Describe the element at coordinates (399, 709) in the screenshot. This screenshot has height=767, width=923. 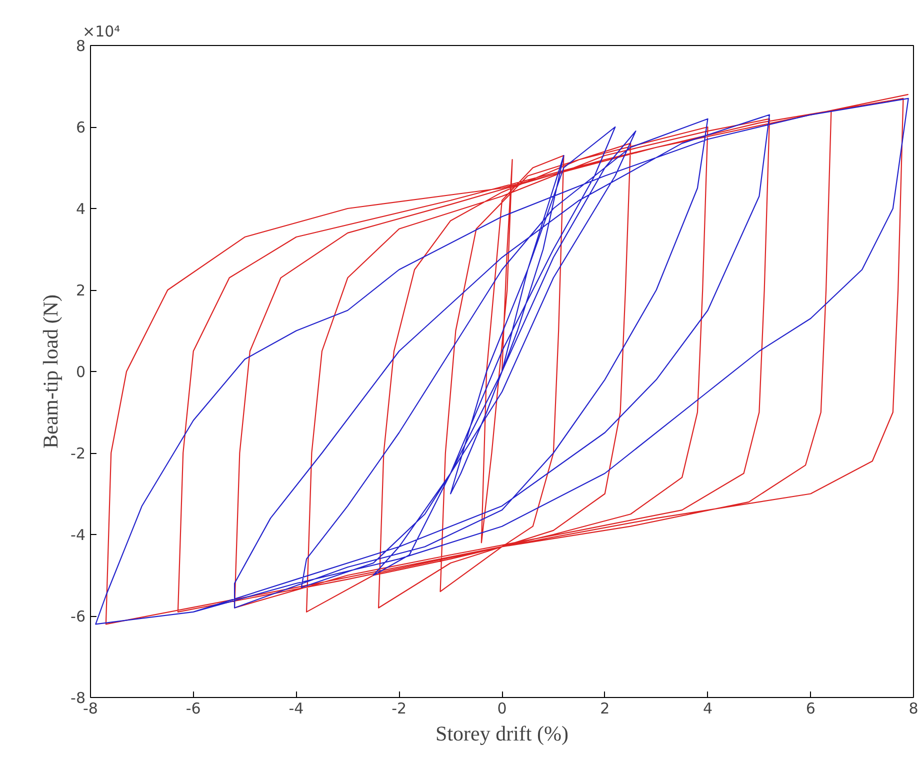
I see `x-tick-label: -2` at that location.